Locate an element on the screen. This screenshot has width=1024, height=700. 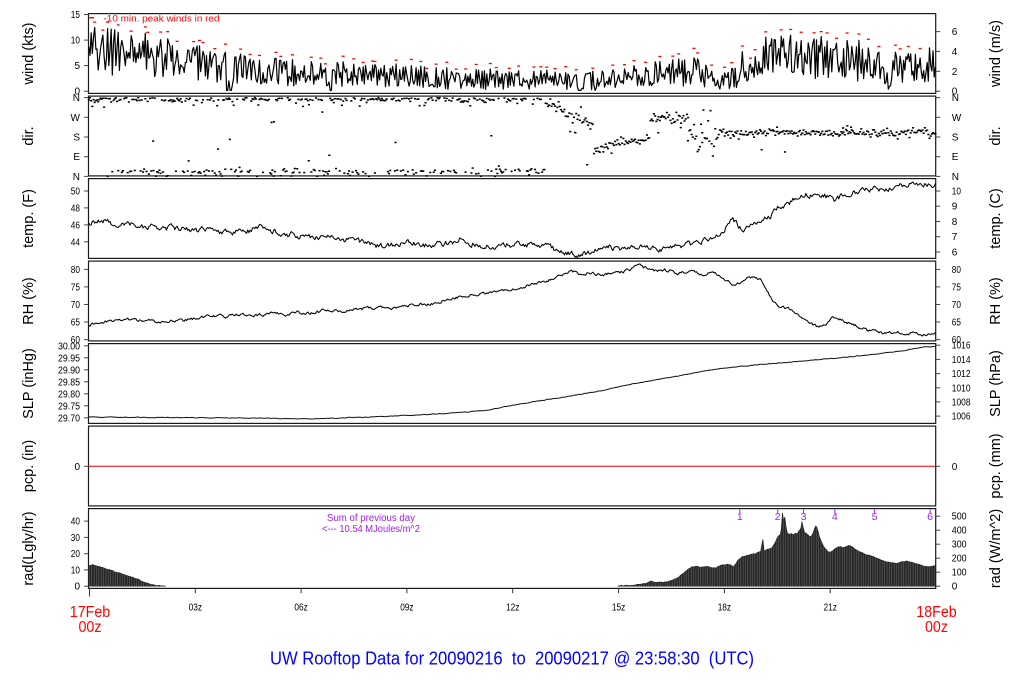
svg-text: 8 is located at coordinates (955, 222).